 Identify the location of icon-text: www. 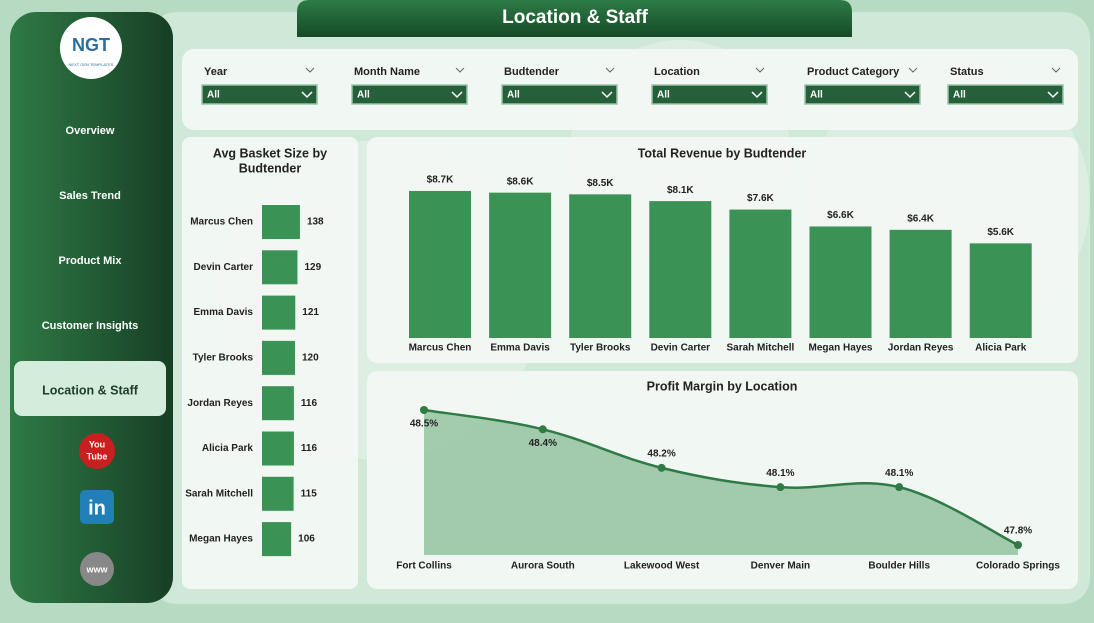
(96, 569).